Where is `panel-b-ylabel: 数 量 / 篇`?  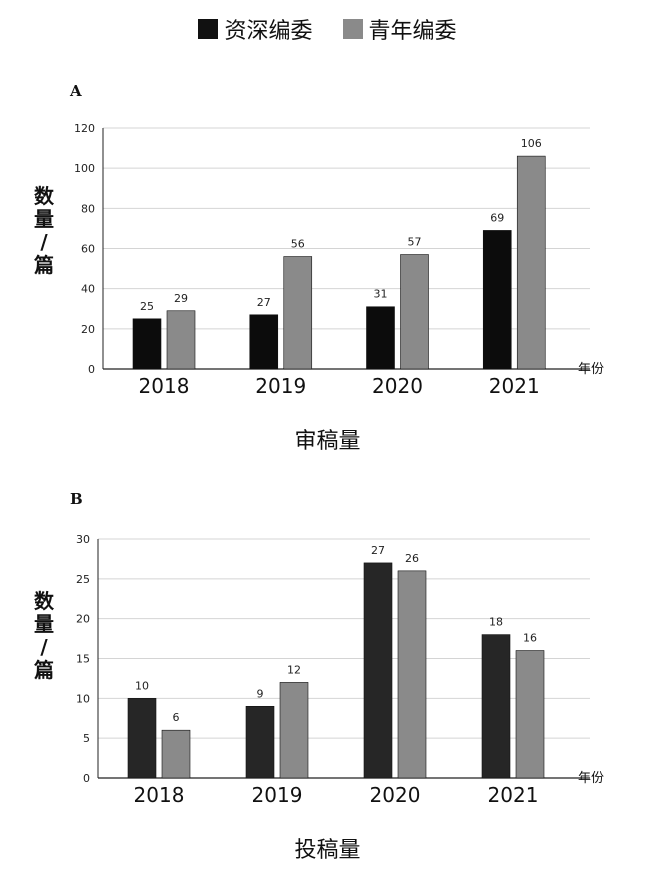 panel-b-ylabel: 数 量 / 篇 is located at coordinates (44, 636).